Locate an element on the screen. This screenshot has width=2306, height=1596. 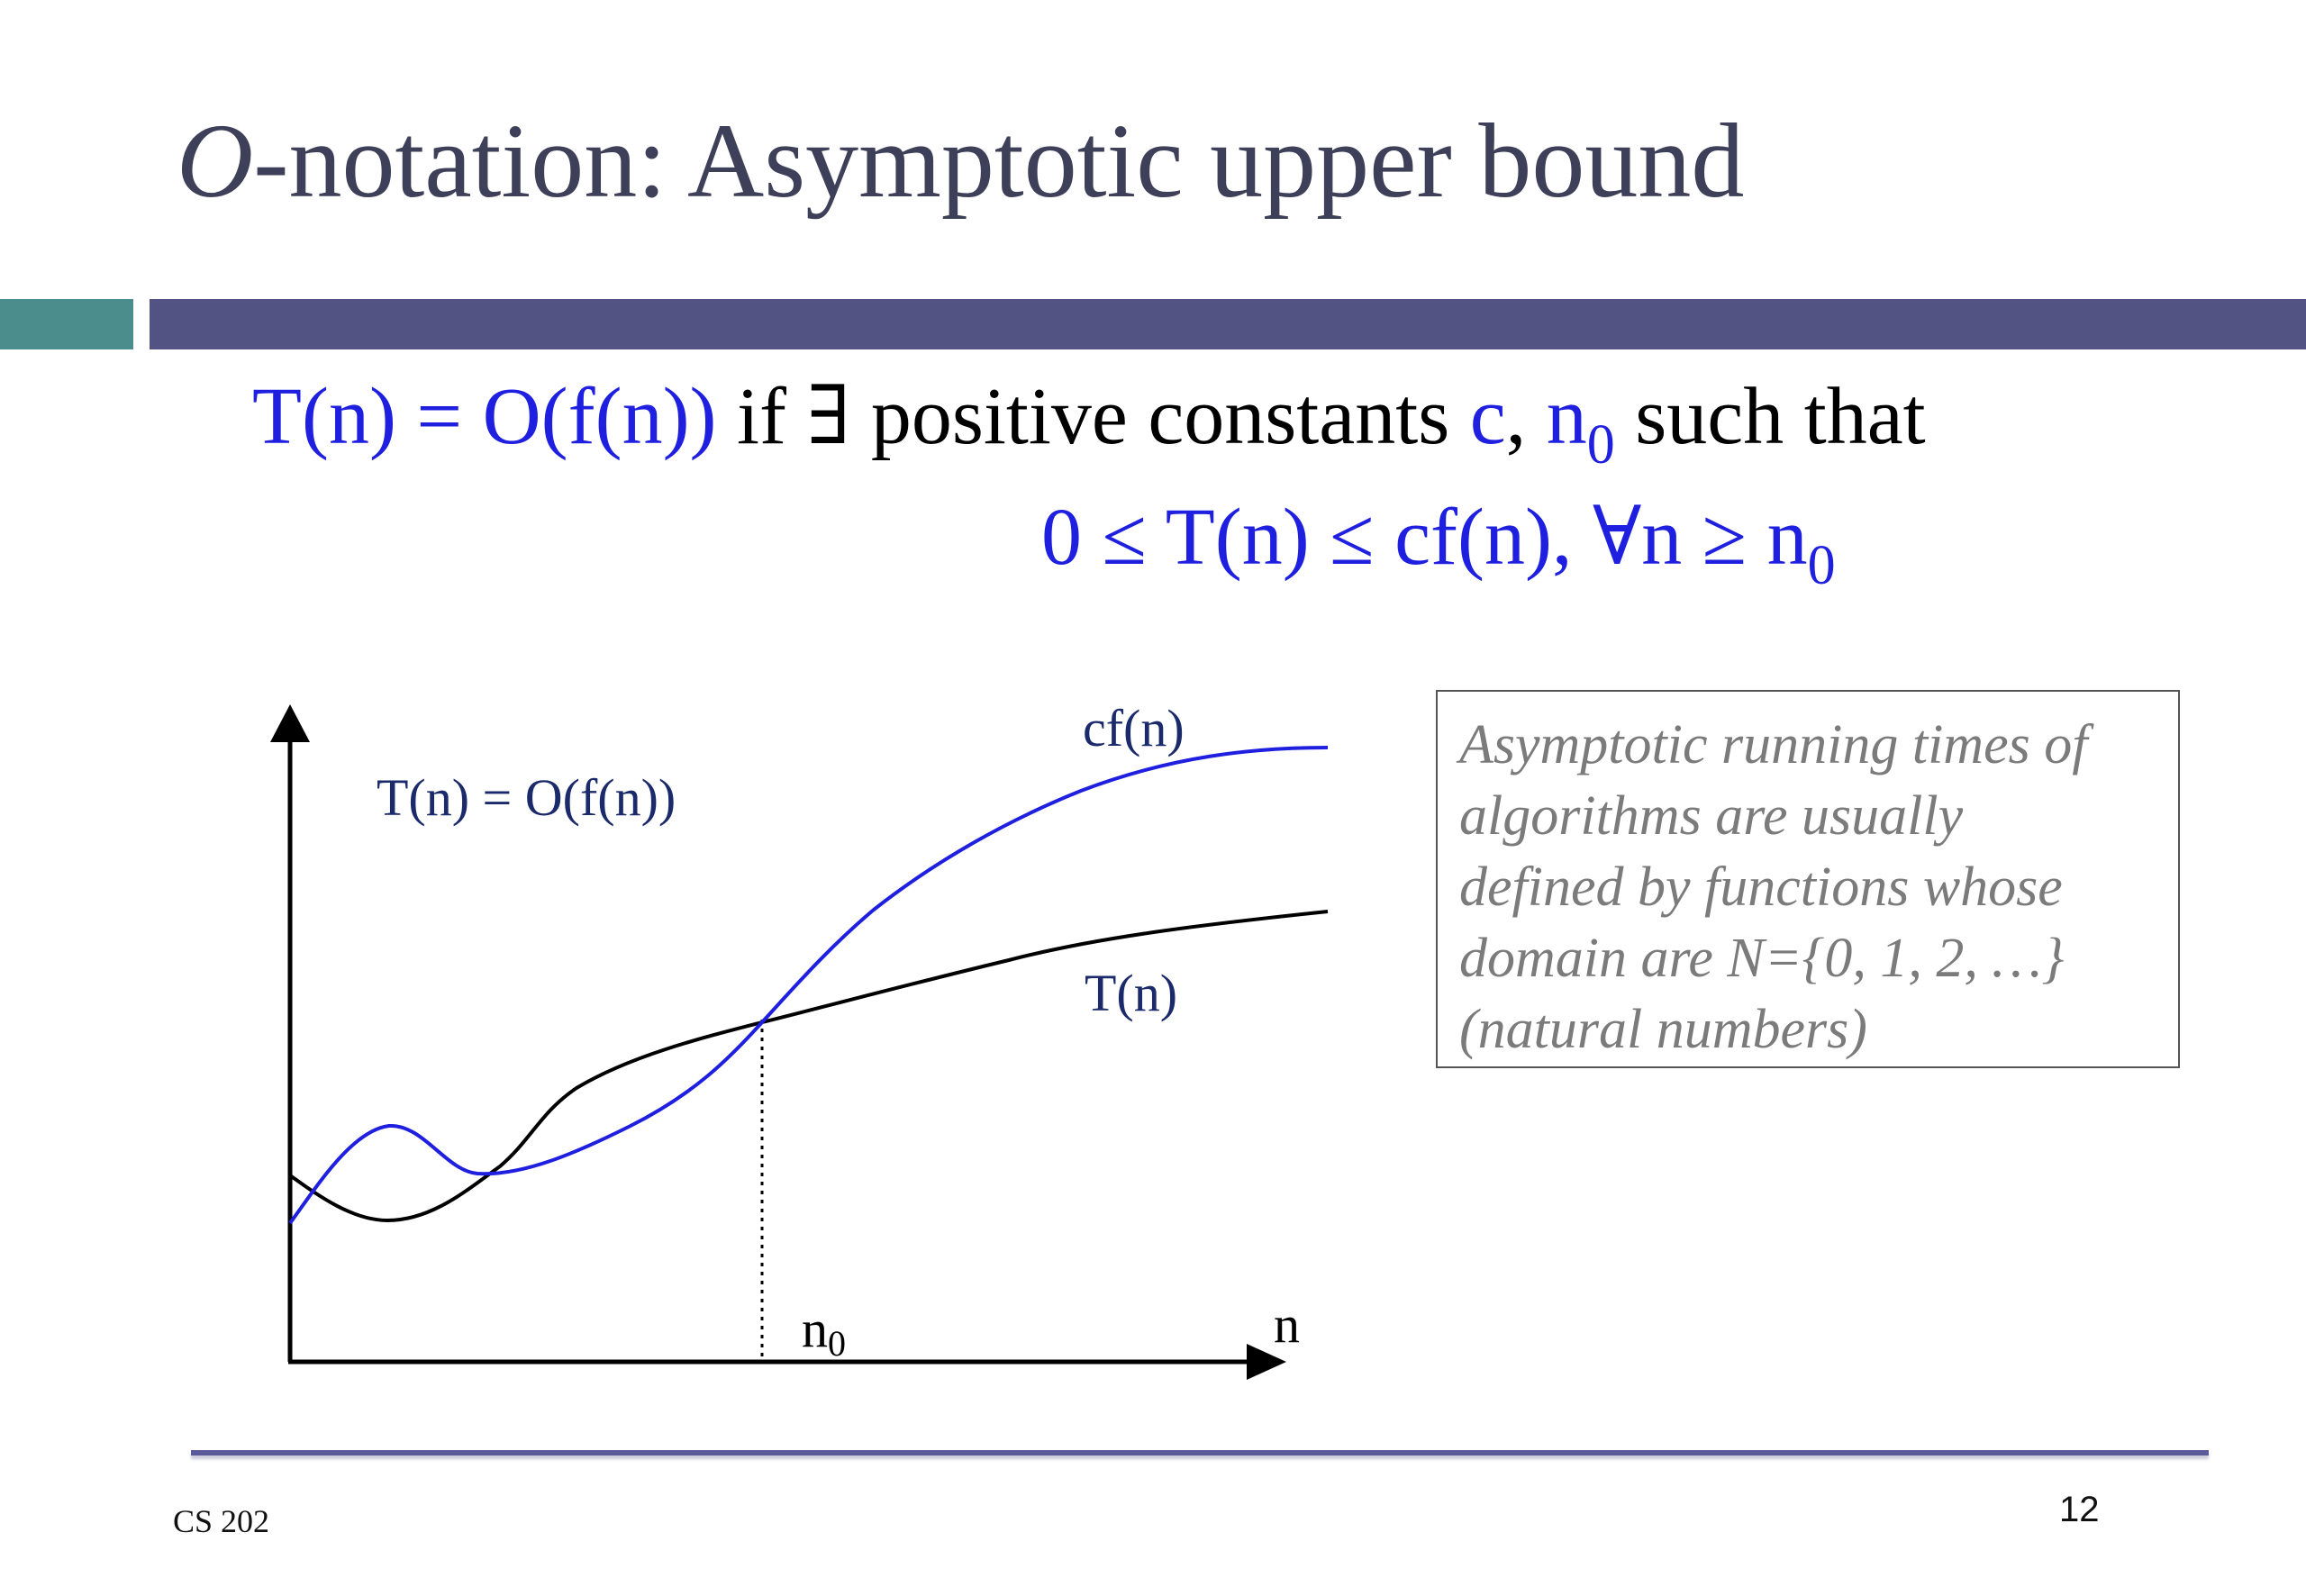
n0-label: n0 is located at coordinates (824, 1332).